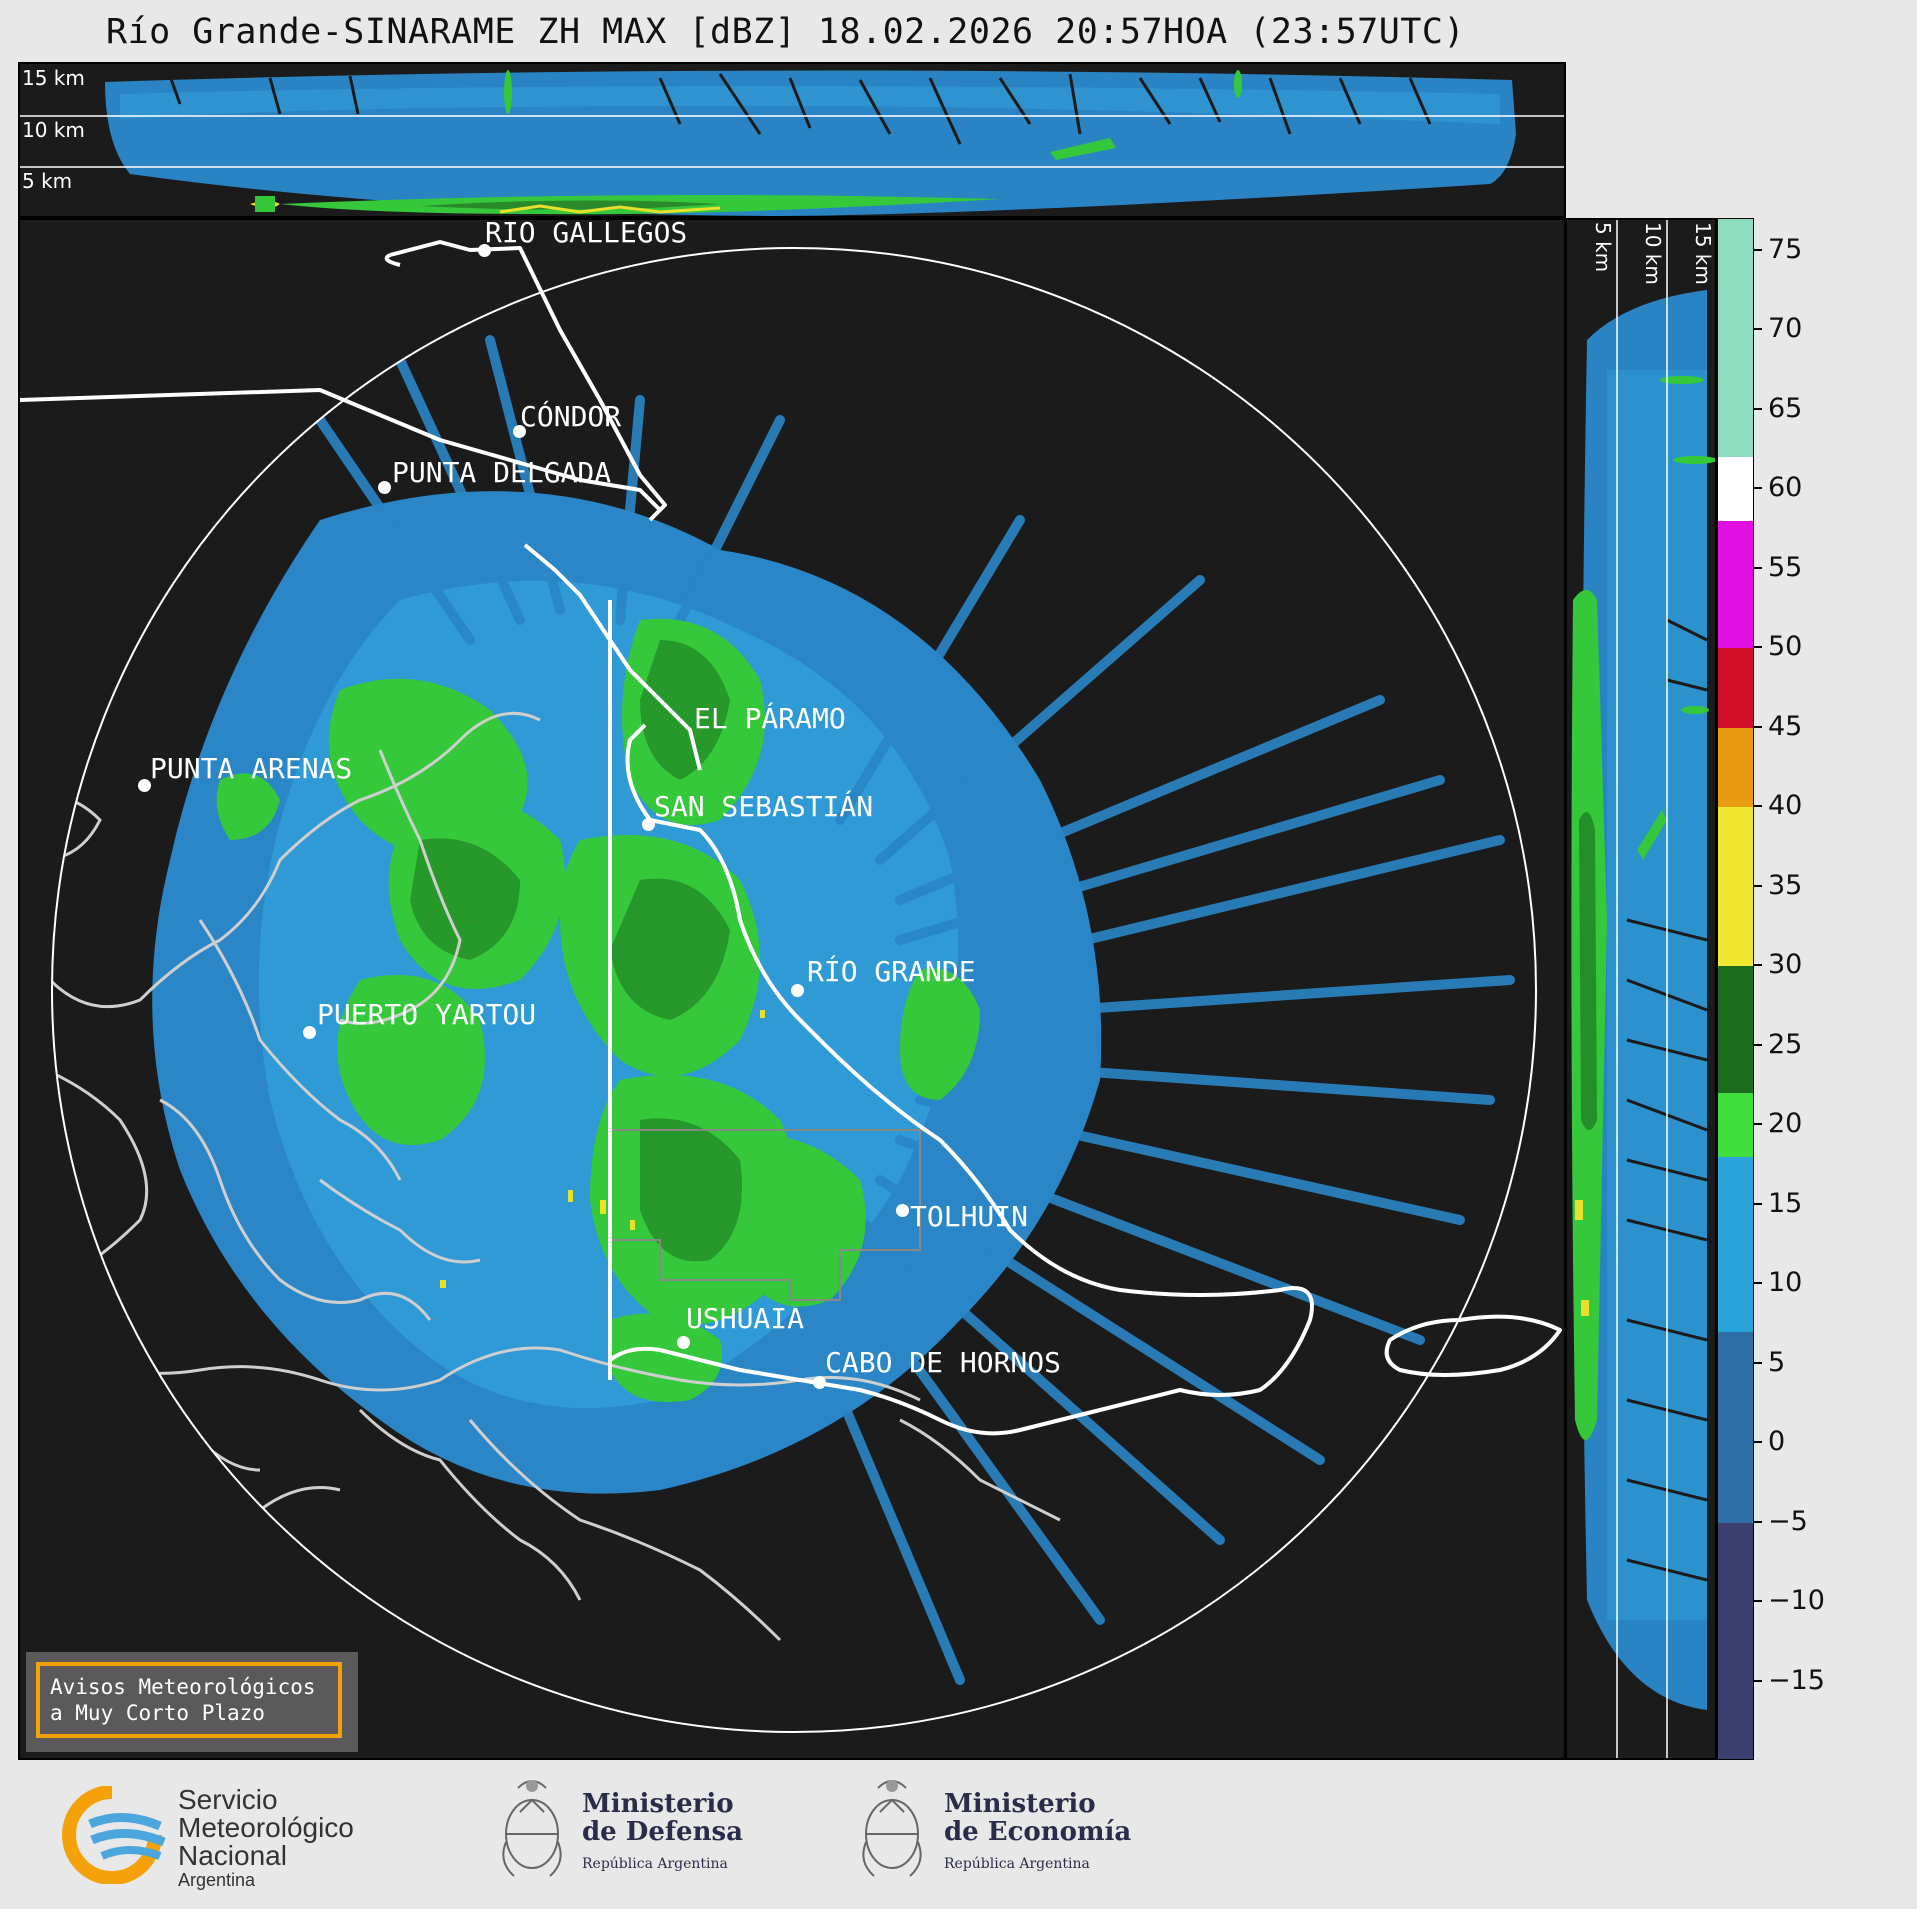 The width and height of the screenshot is (1917, 1909). What do you see at coordinates (1017, 1864) in the screenshot?
I see `economia-sub: República Argentina` at bounding box center [1017, 1864].